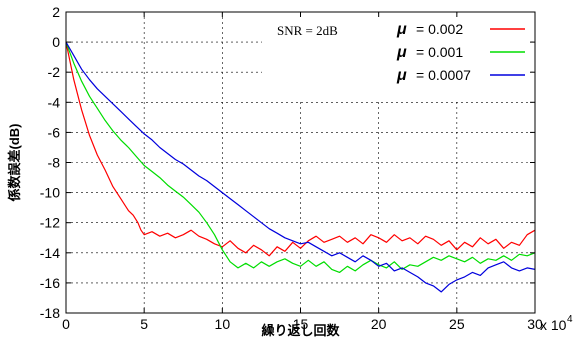  What do you see at coordinates (379, 324) in the screenshot?
I see `x-tick-label: 20` at bounding box center [379, 324].